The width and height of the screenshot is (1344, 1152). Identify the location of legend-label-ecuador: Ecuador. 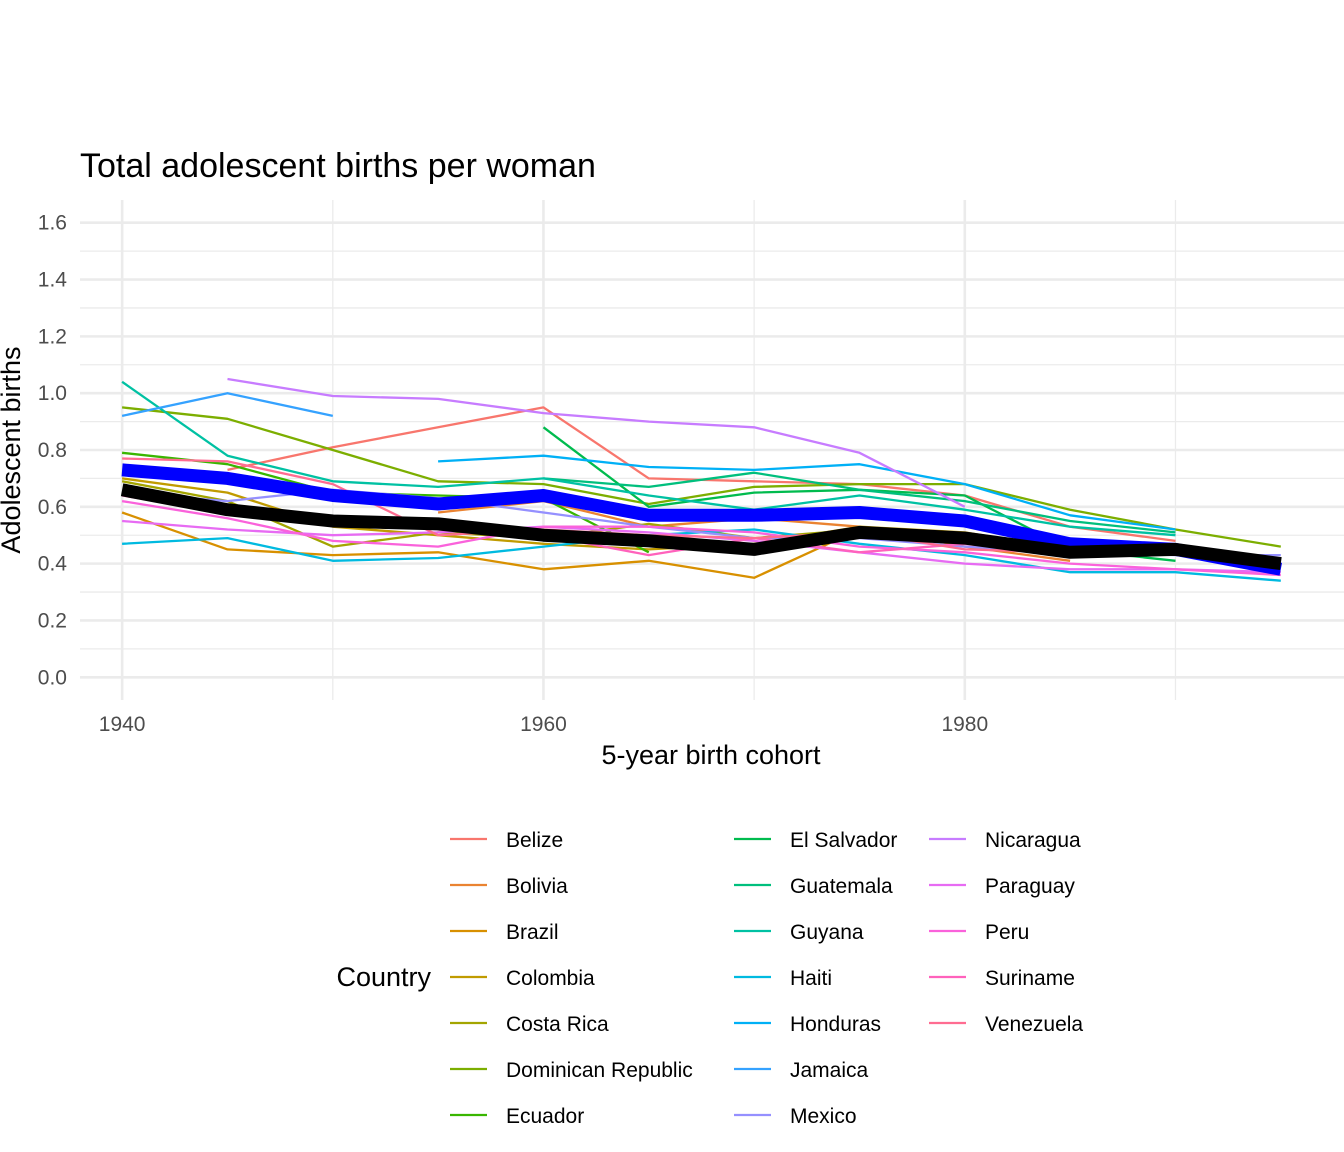
(545, 1116).